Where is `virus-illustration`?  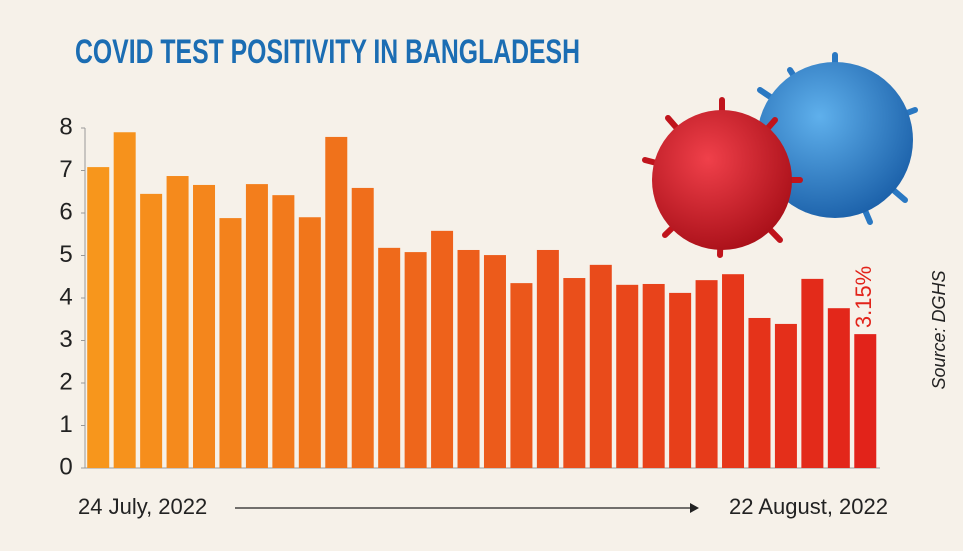
virus-illustration is located at coordinates (780, 155).